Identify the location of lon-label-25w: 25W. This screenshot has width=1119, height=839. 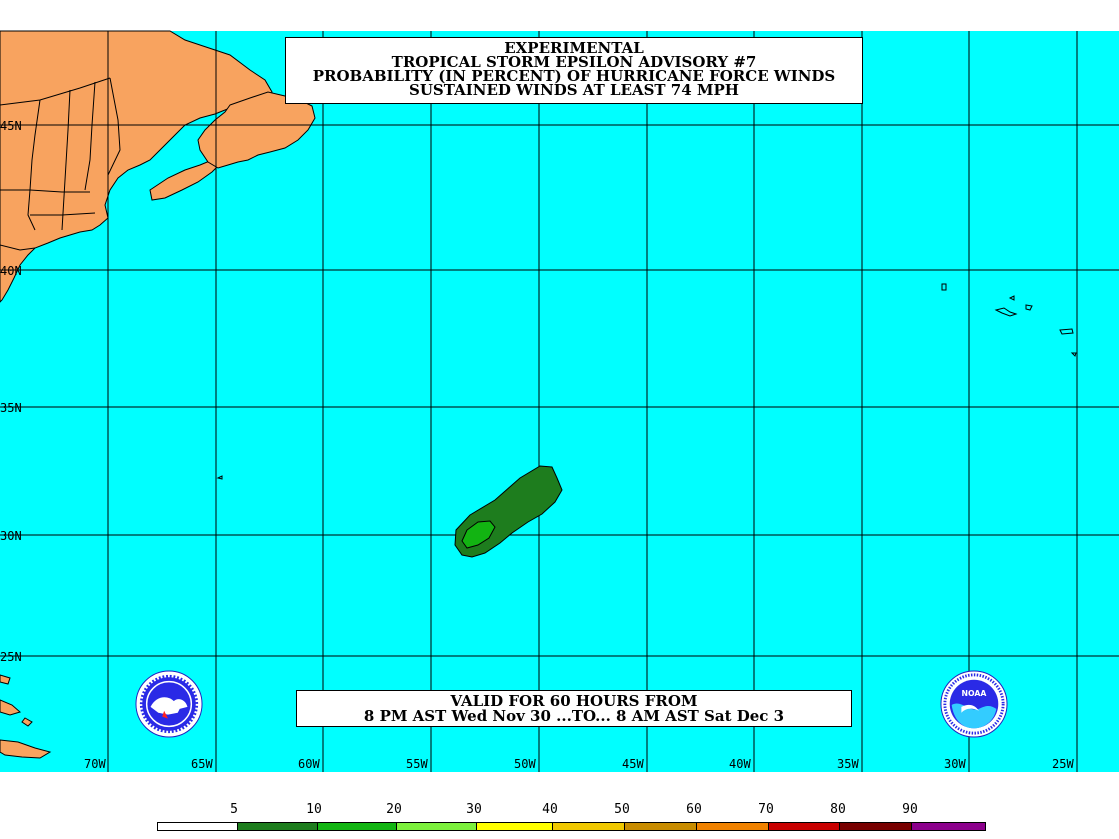
(1063, 764).